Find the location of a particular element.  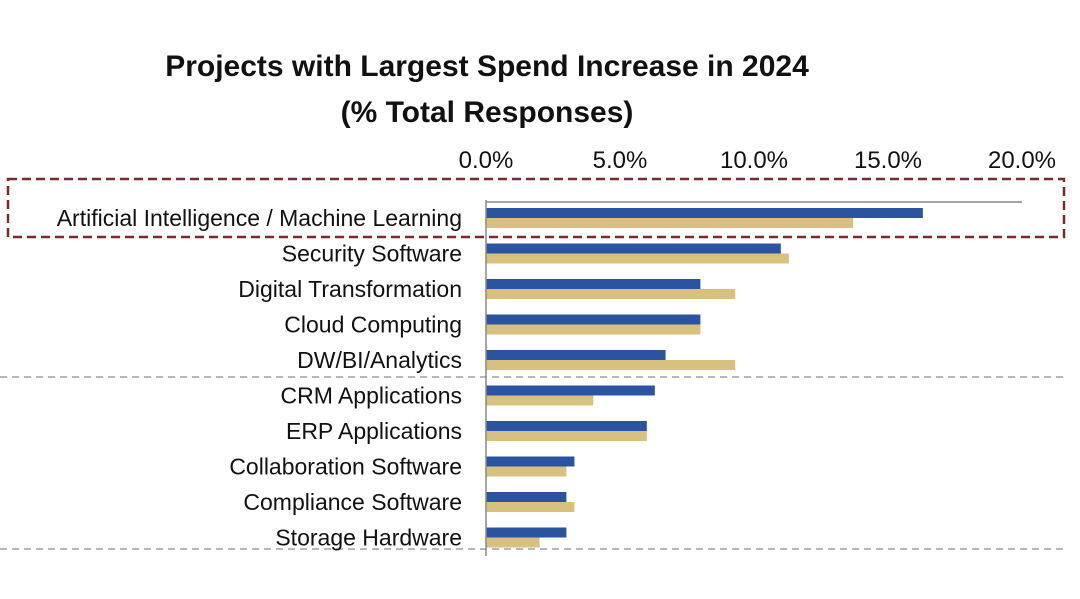

category-label: Digital Transformation is located at coordinates (350, 289).